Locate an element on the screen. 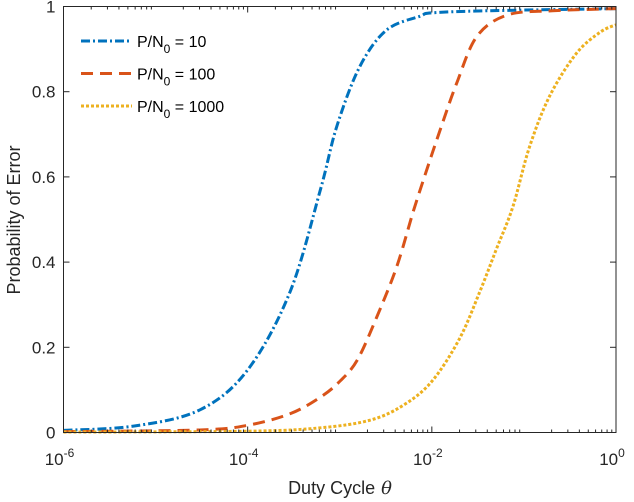  x-tick-label-2: 10⁻² is located at coordinates (428, 457).